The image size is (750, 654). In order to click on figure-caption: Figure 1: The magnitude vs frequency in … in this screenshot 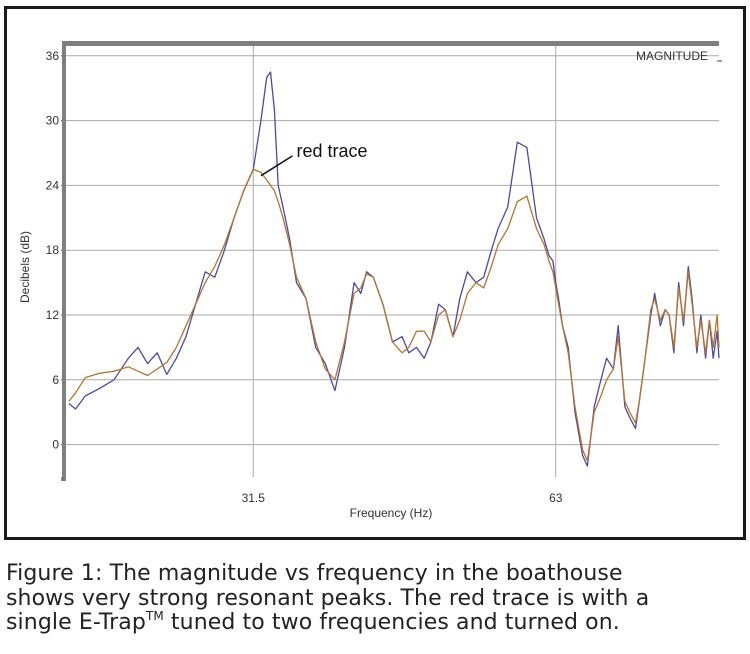, I will do `click(375, 598)`.